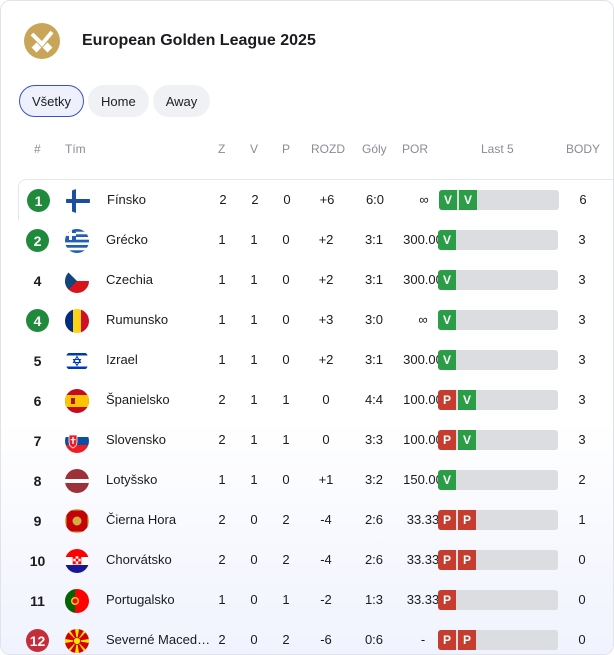 The image size is (614, 655). What do you see at coordinates (315, 480) in the screenshot?
I see `table-row: 8 Lotyšsko 1 1 0 +1 3:2 150.00 2 V` at bounding box center [315, 480].